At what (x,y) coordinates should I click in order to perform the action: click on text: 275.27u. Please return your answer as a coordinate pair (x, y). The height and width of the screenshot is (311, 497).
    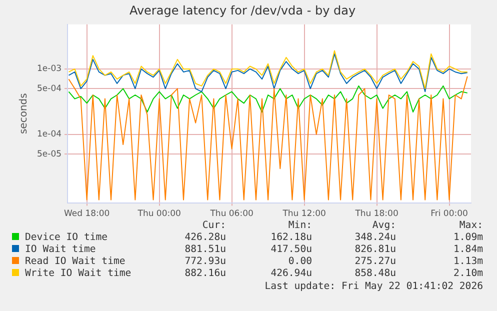
    Looking at the image, I should click on (375, 261).